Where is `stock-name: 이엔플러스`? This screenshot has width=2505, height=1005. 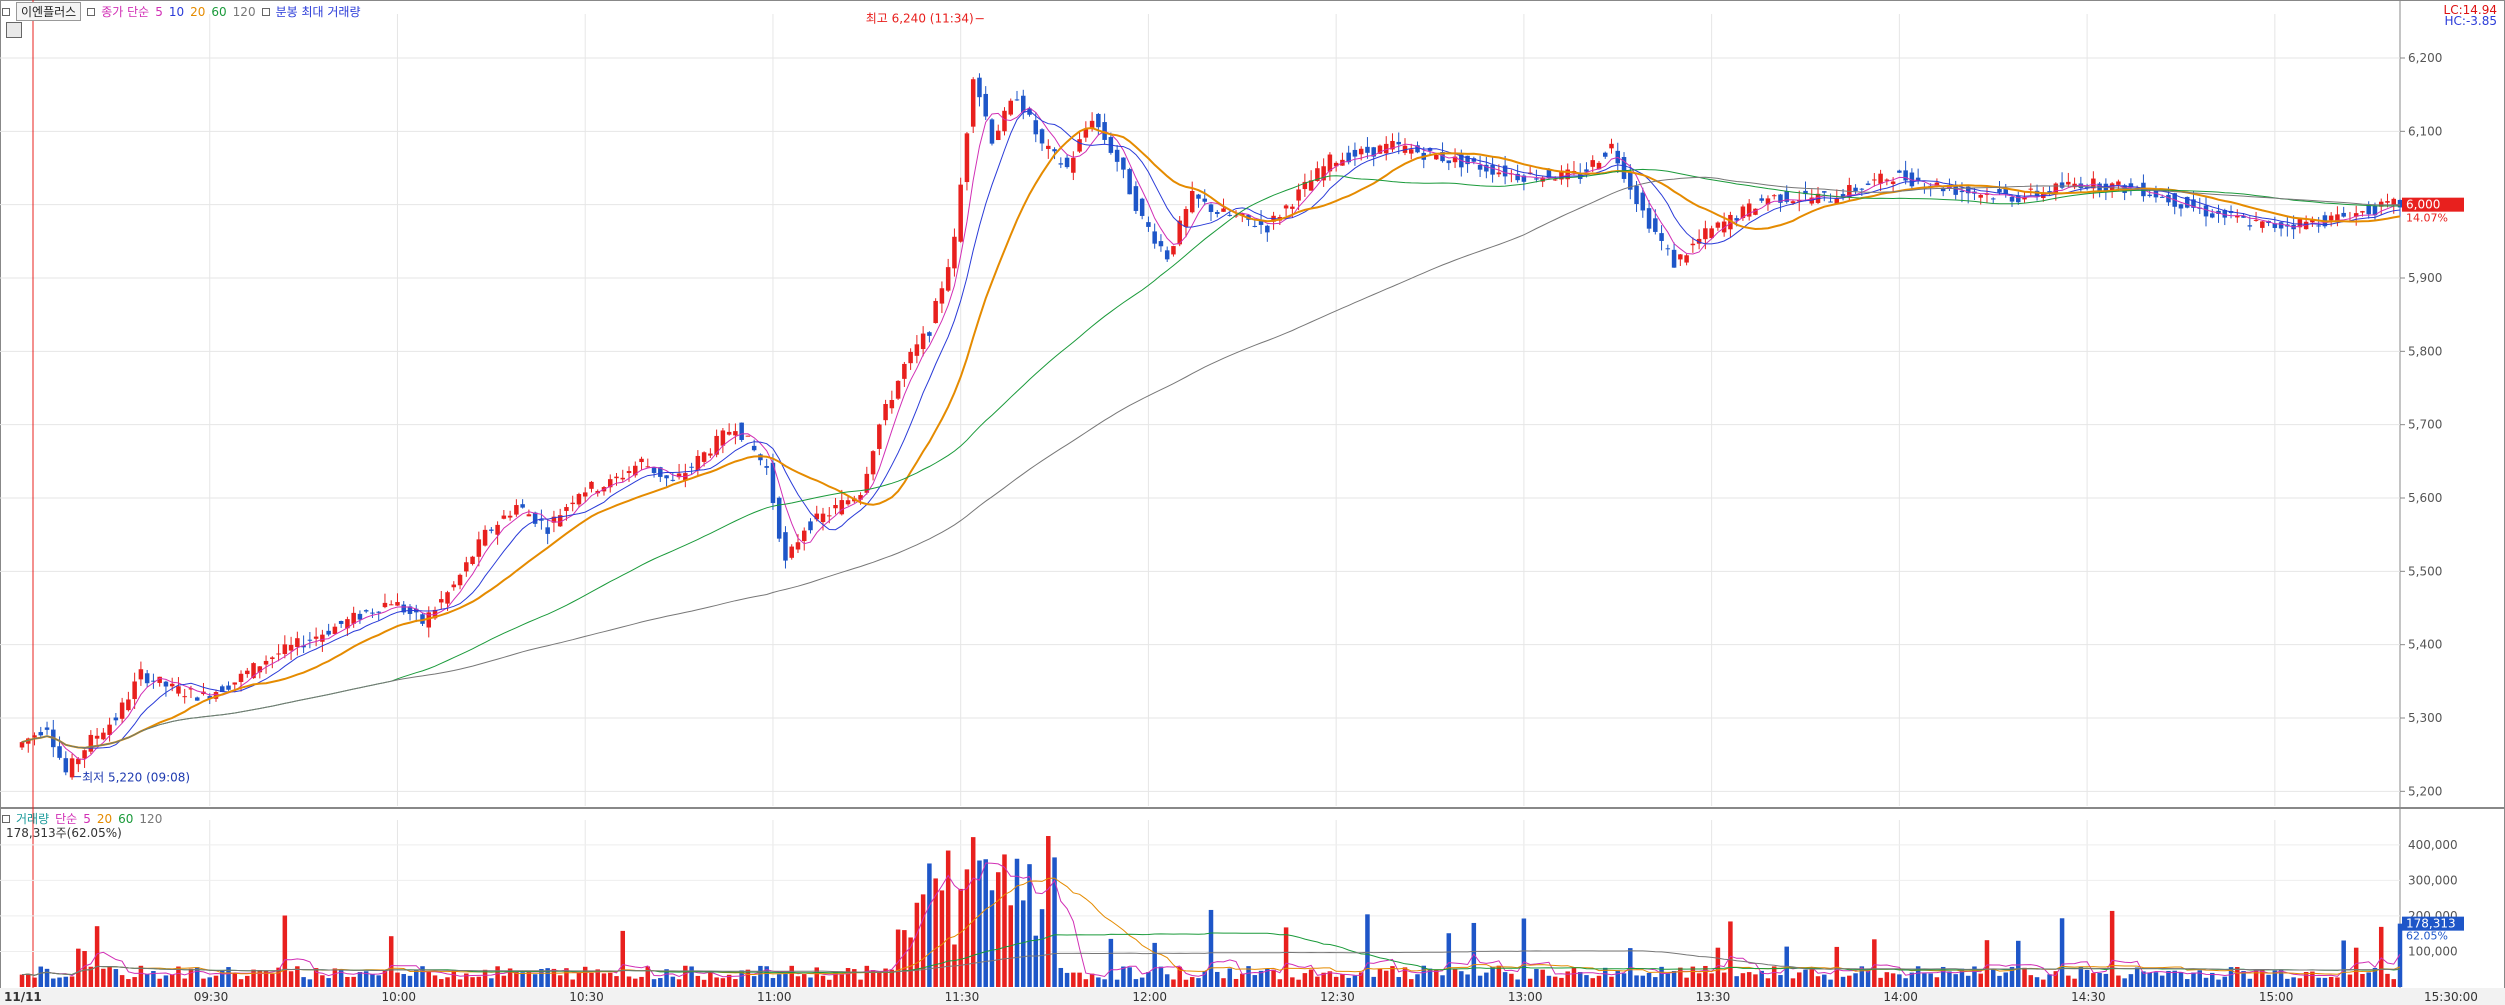
stock-name: 이엔플러스 is located at coordinates (49, 11).